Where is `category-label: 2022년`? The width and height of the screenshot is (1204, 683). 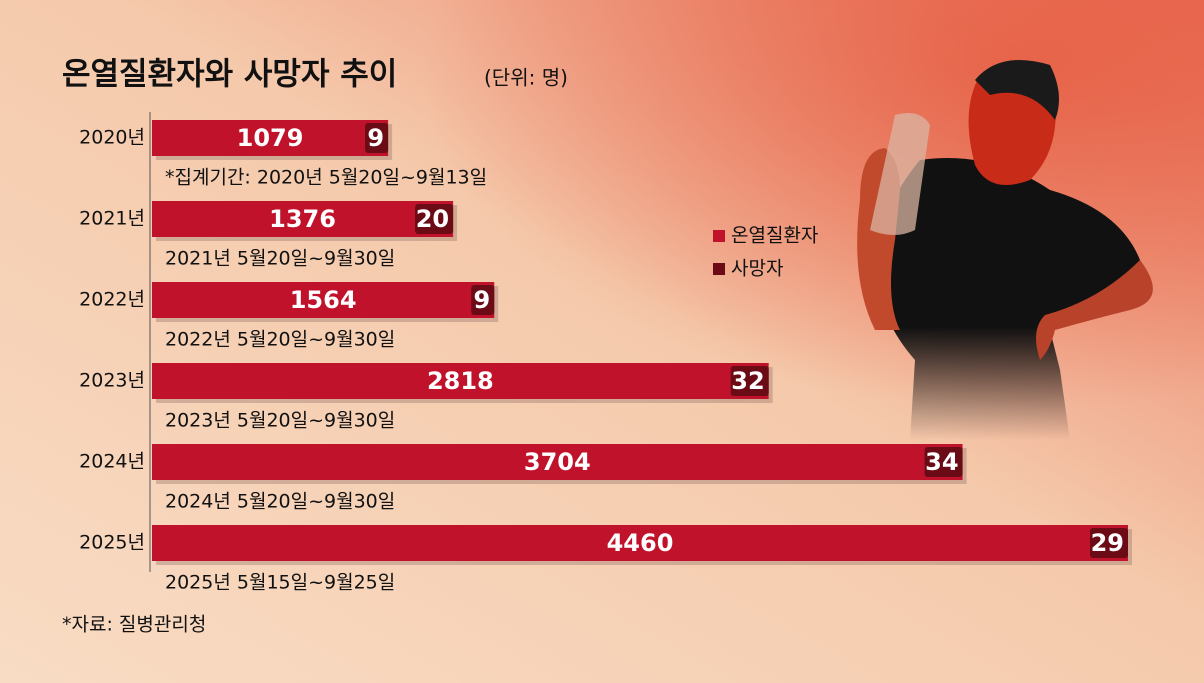 category-label: 2022년 is located at coordinates (112, 300).